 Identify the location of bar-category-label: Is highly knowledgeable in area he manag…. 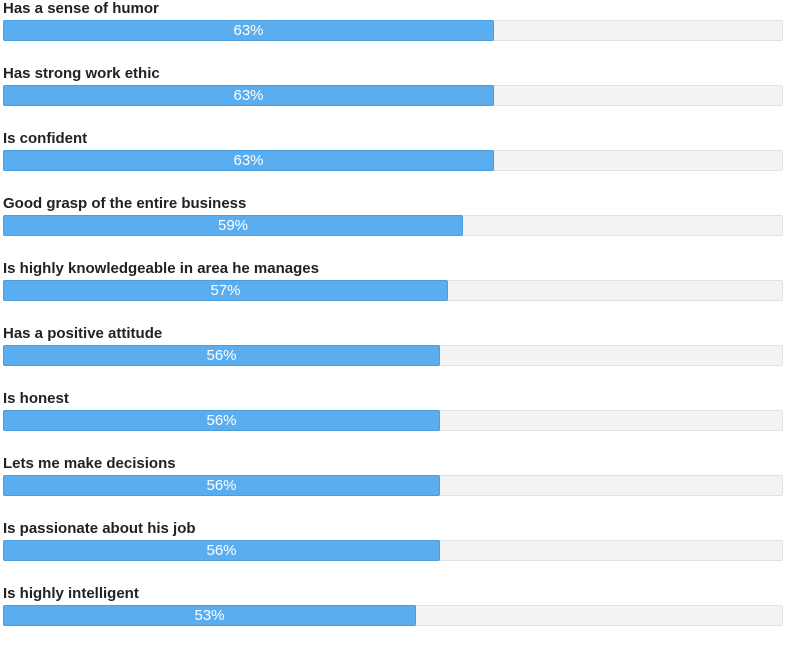
(161, 268).